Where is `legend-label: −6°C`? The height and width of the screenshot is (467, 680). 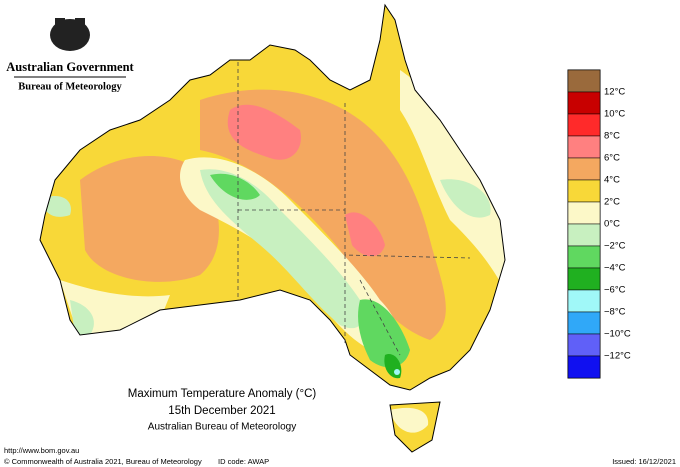
legend-label: −6°C is located at coordinates (615, 290).